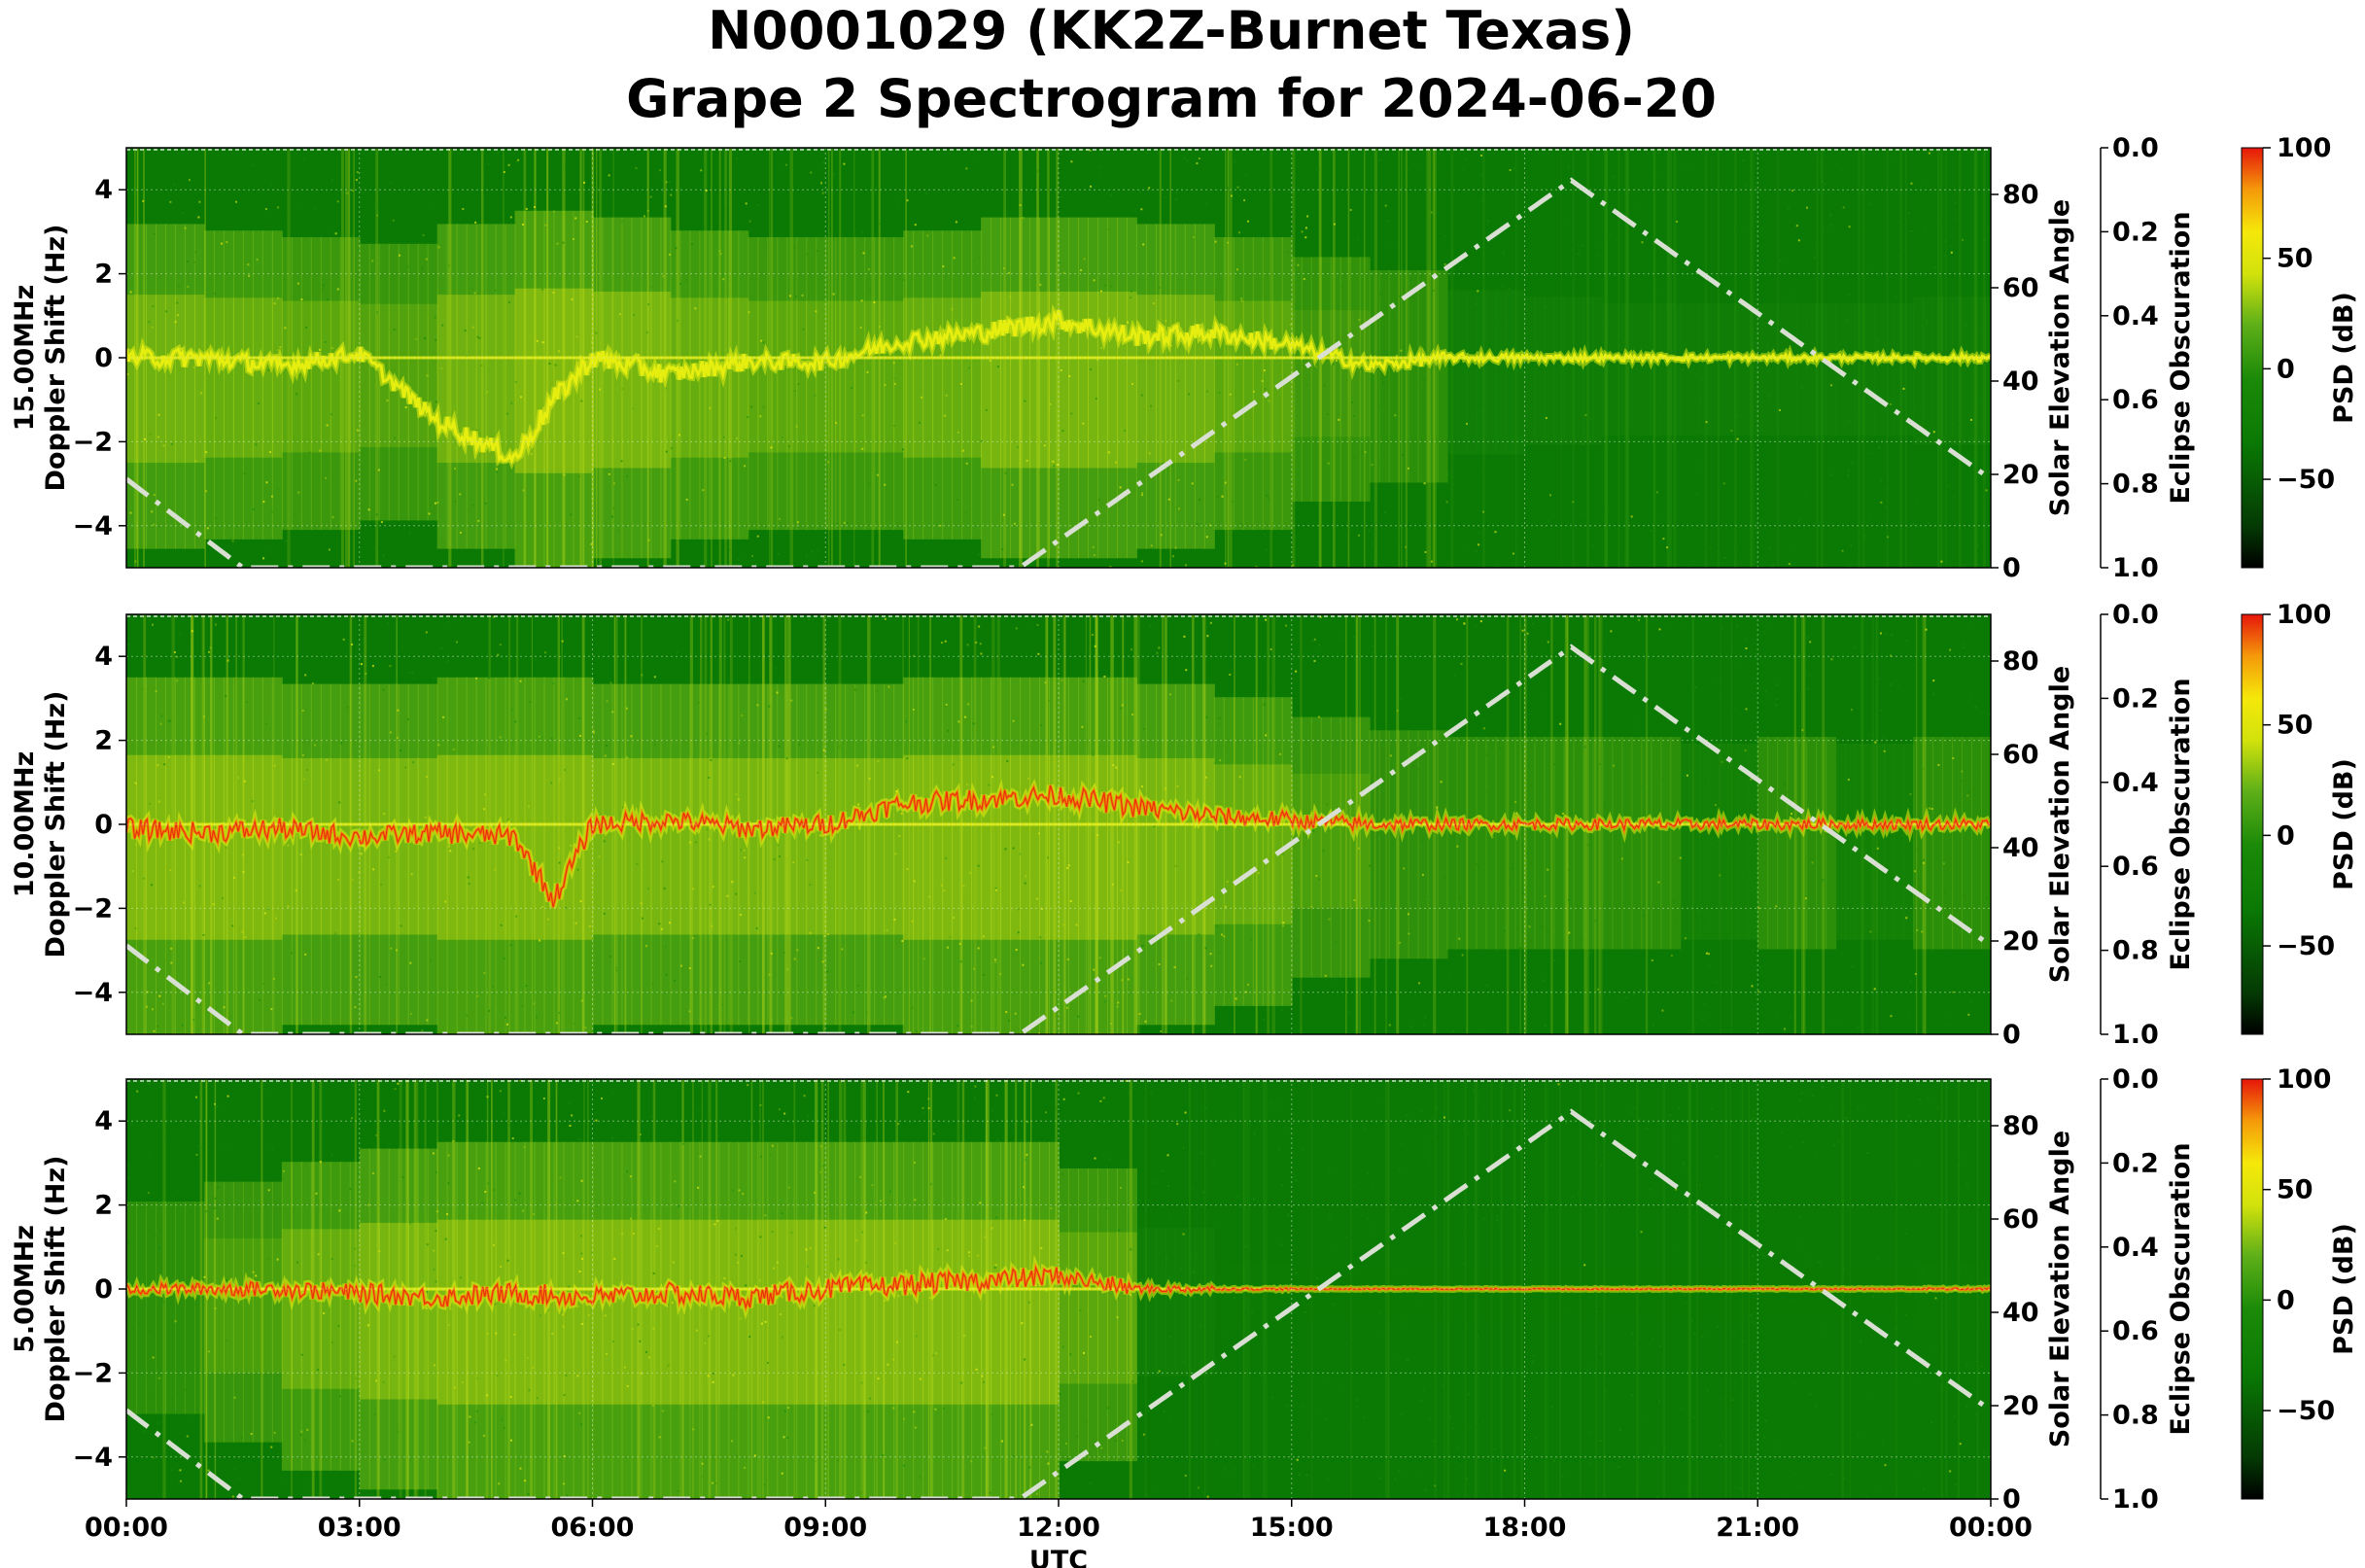 This screenshot has width=2365, height=1568. What do you see at coordinates (103, 1206) in the screenshot?
I see `y-tick-label: 2` at bounding box center [103, 1206].